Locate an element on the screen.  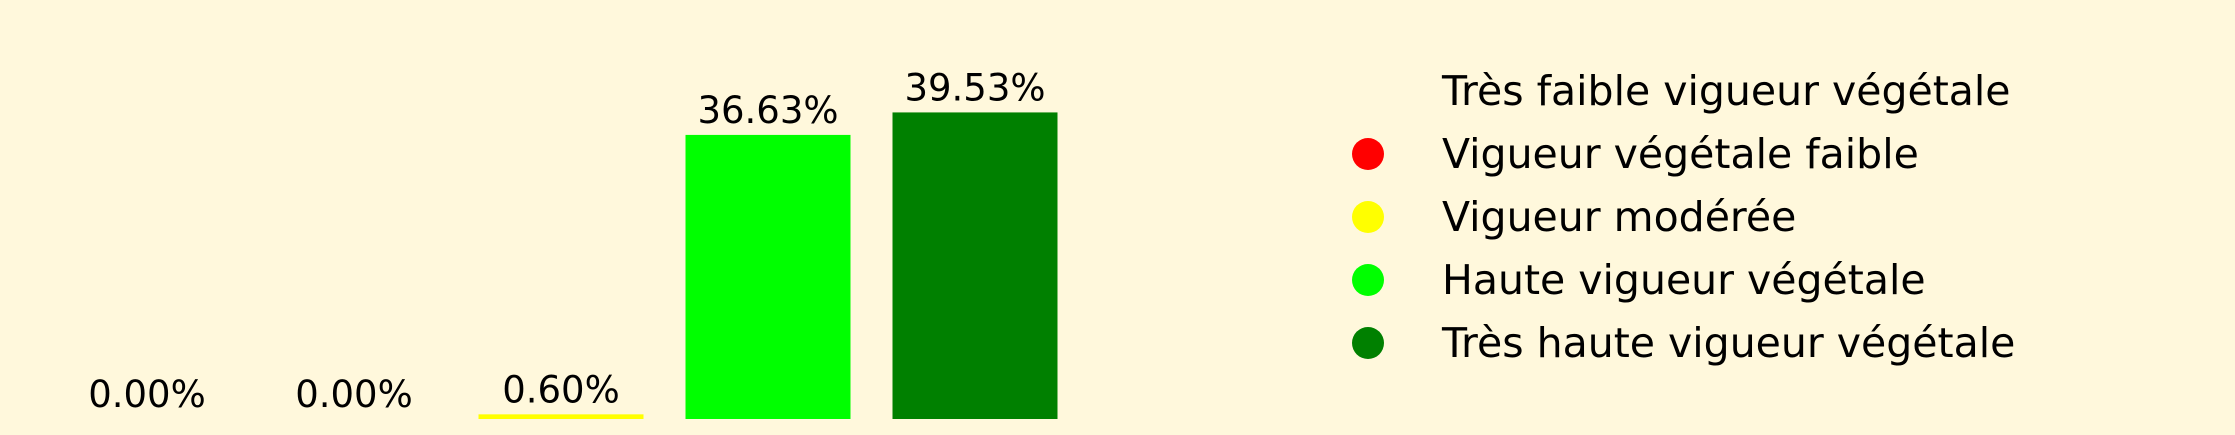
legend-label: Très haute vigueur végétale is located at coordinates (1729, 343).